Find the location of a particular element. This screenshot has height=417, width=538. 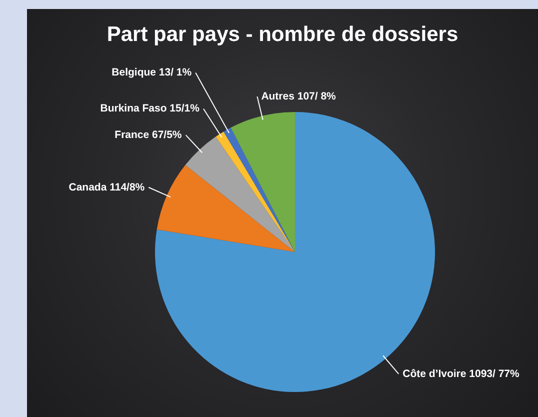

slice-label: Burkina Faso 15/1% is located at coordinates (150, 108).